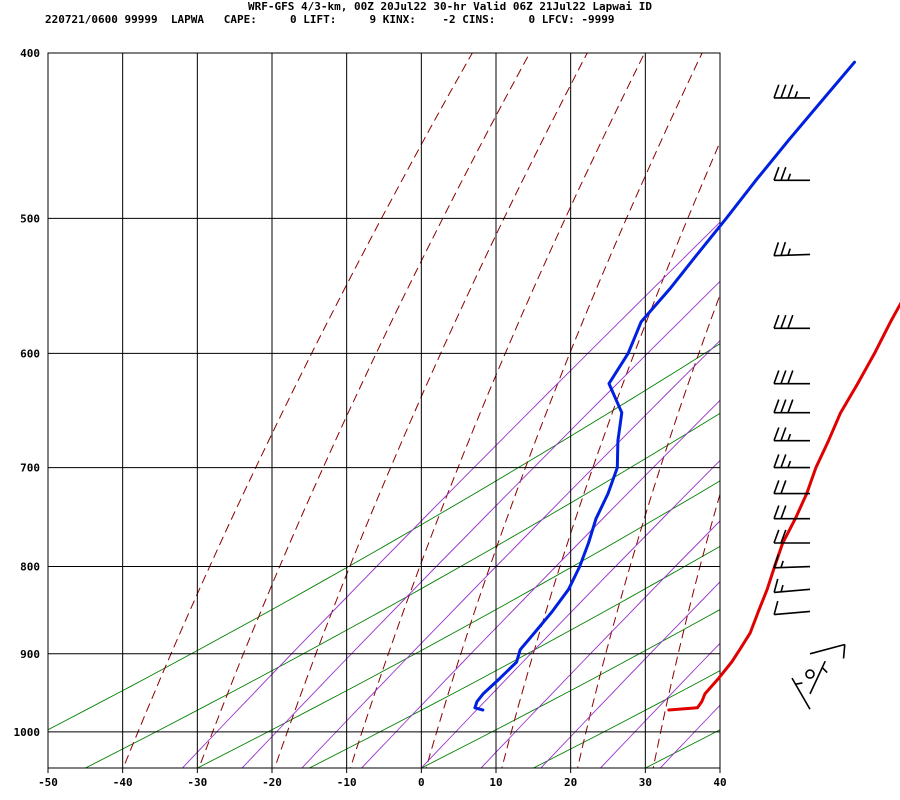 The image size is (900, 800). I want to click on pressure-tick-label: 400, so click(30, 53).